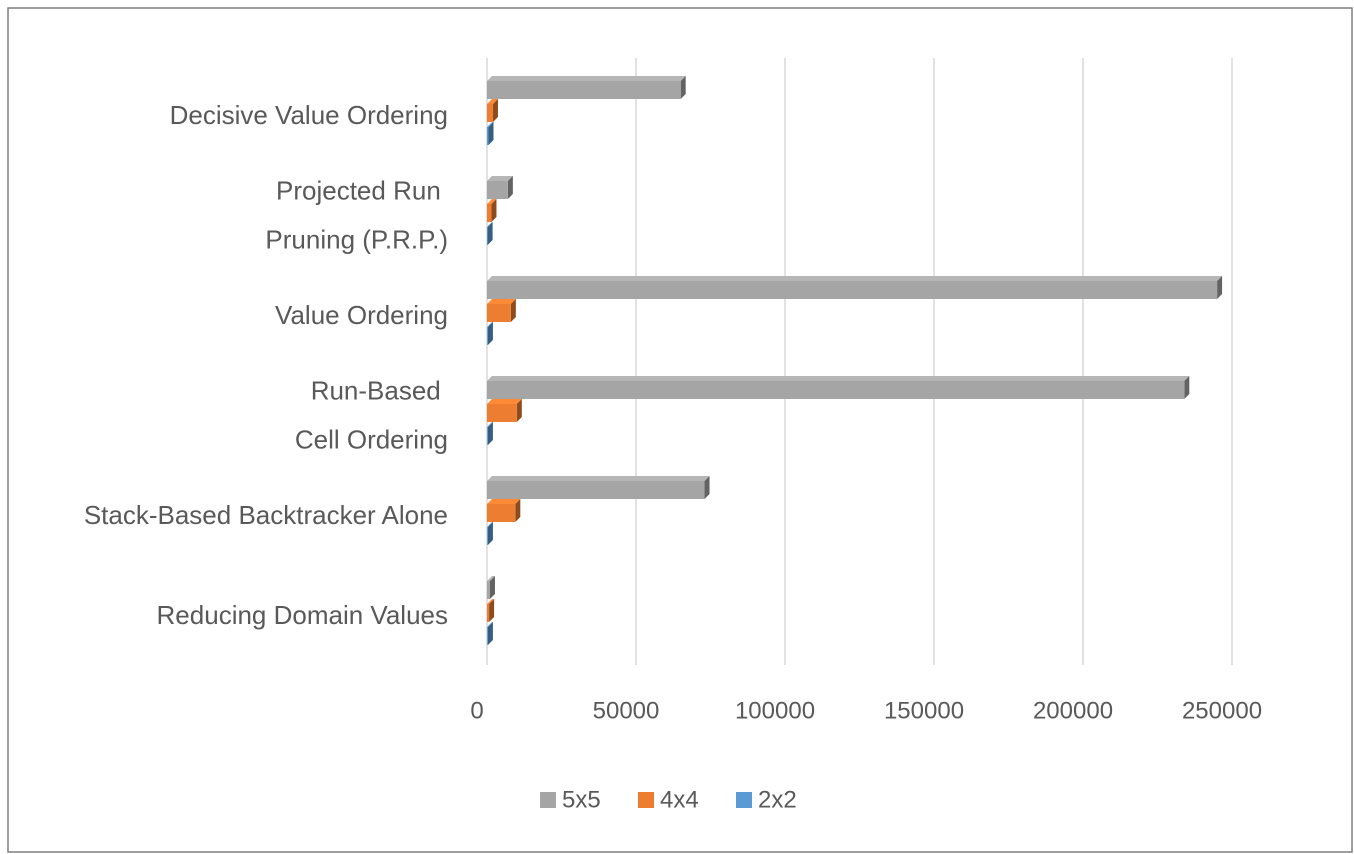 The width and height of the screenshot is (1354, 854). I want to click on x-tick-label: 200000, so click(1073, 710).